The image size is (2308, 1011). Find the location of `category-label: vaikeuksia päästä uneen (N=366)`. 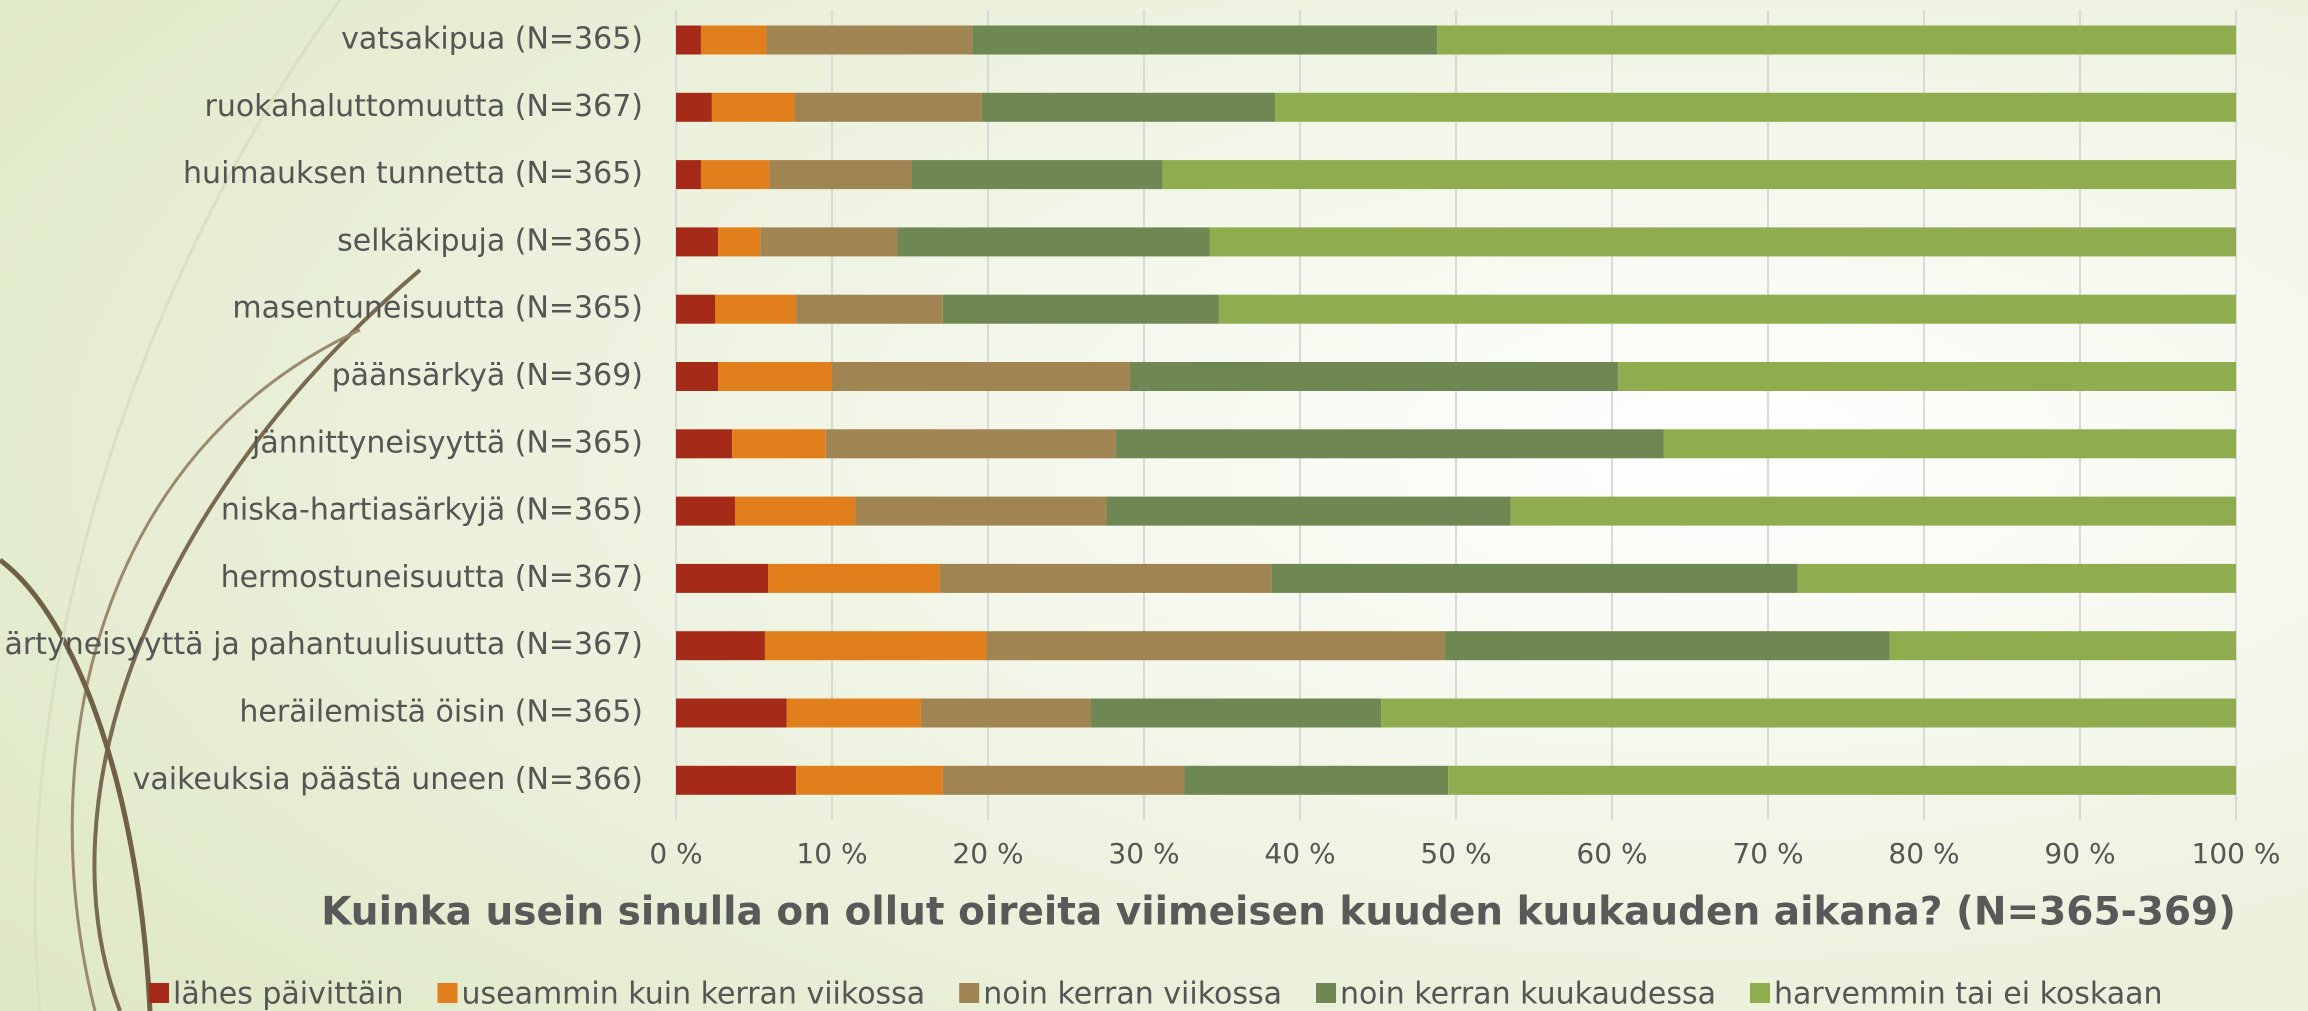

category-label: vaikeuksia päästä uneen (N=366) is located at coordinates (388, 779).